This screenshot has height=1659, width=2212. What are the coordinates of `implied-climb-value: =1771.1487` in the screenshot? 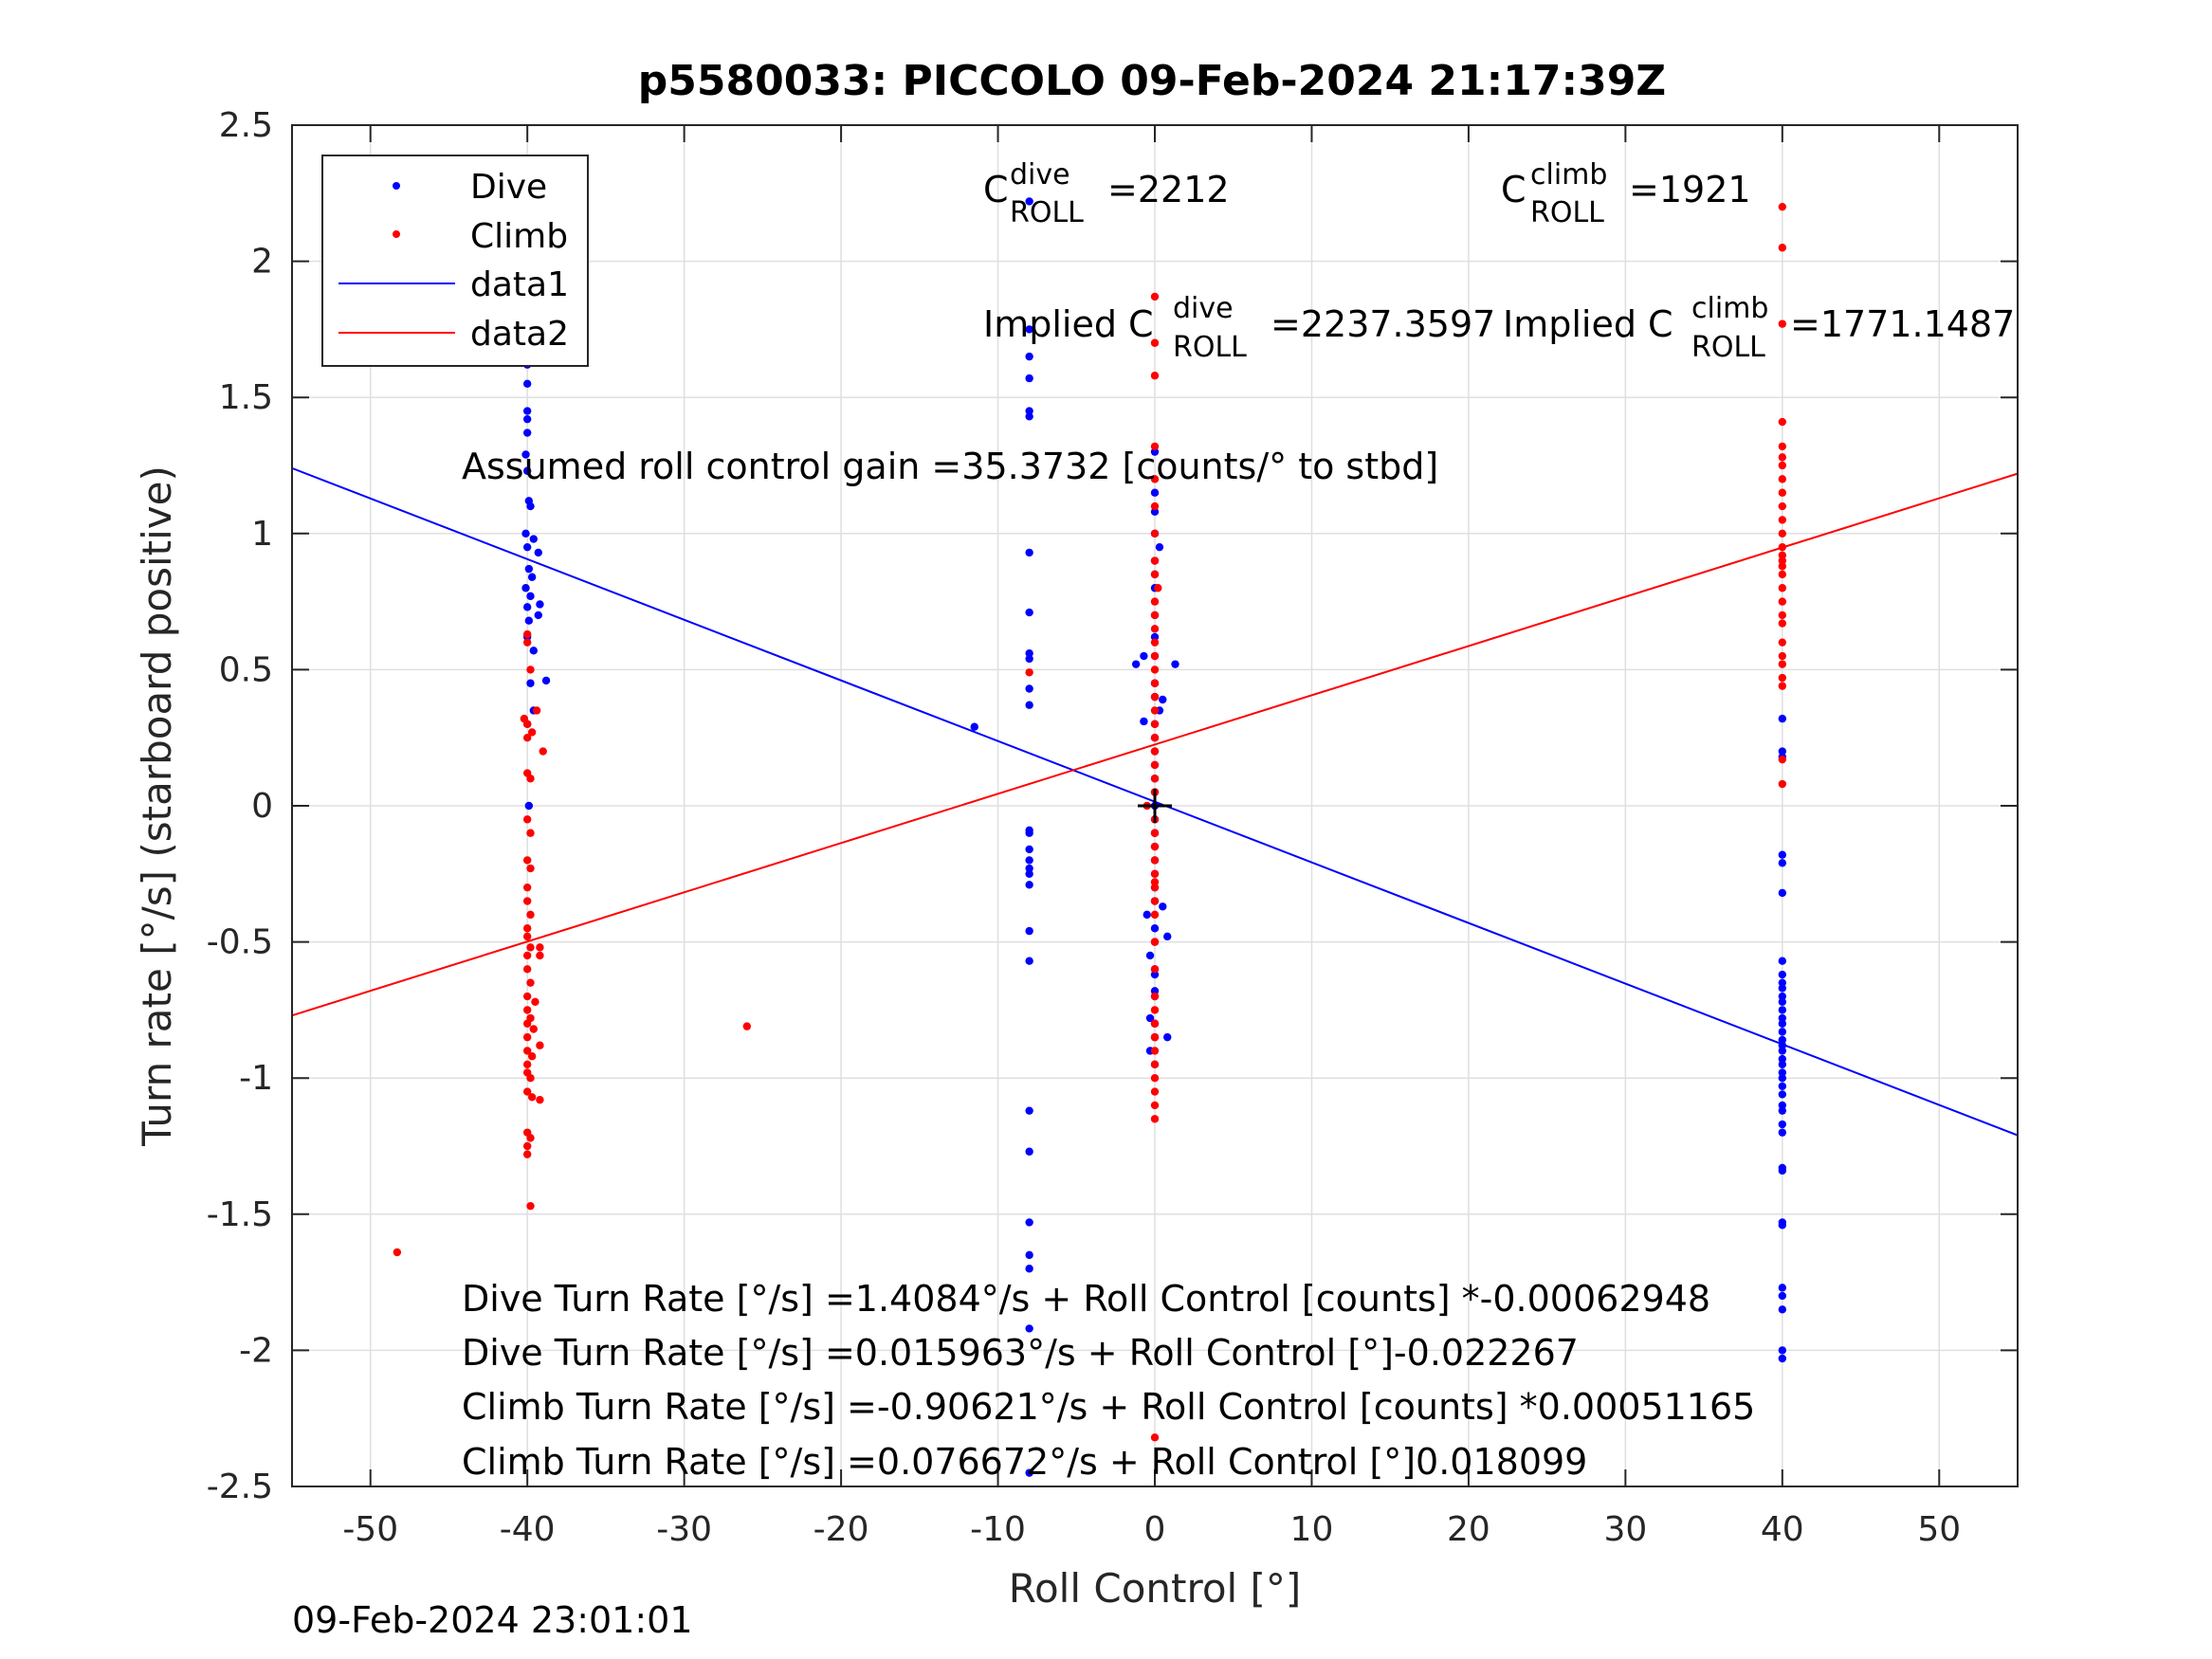 It's located at (1902, 324).